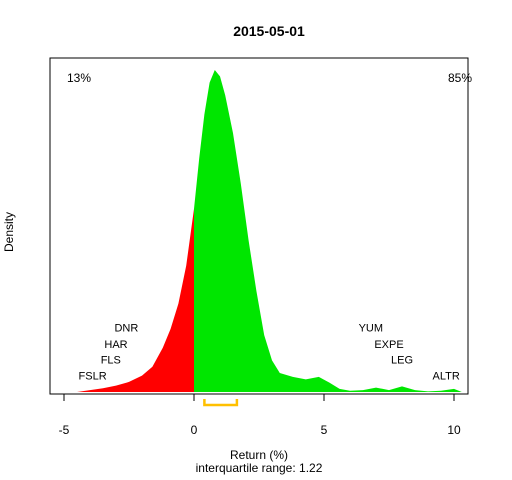 Image resolution: width=512 pixels, height=480 pixels. Describe the element at coordinates (221, 403) in the screenshot. I see `iqr-bracket` at that location.